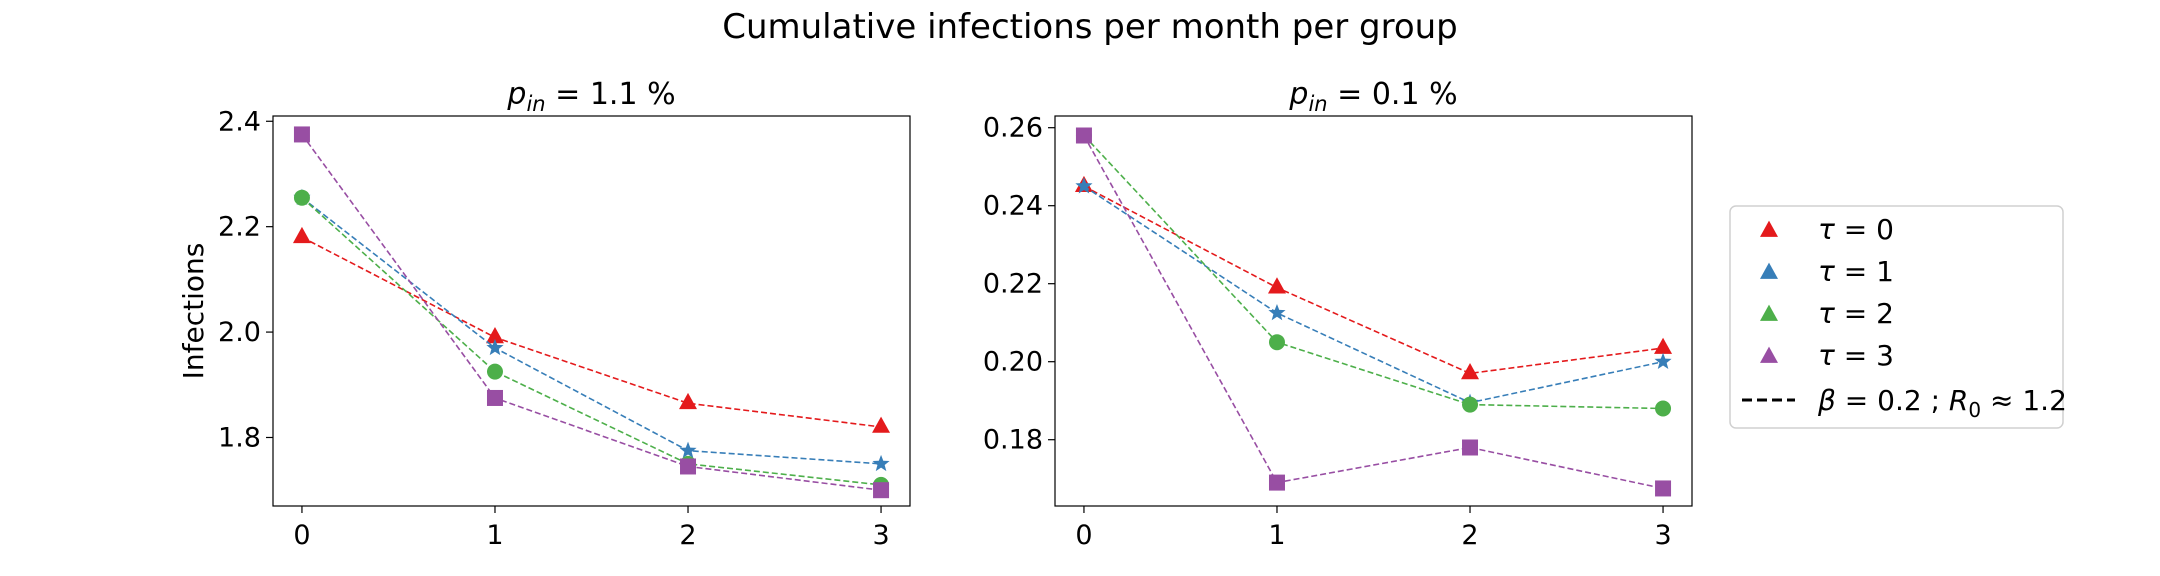  I want to click on y-tick-label: 0.22, so click(1013, 284).